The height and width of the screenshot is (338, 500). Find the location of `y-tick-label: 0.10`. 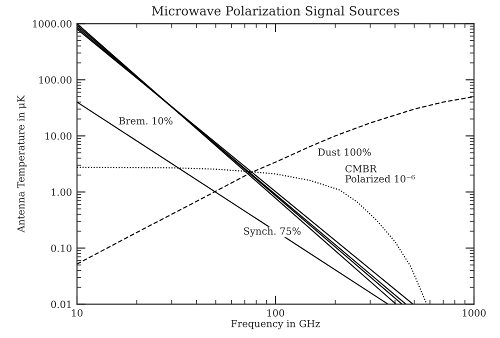

y-tick-label: 0.10 is located at coordinates (61, 248).